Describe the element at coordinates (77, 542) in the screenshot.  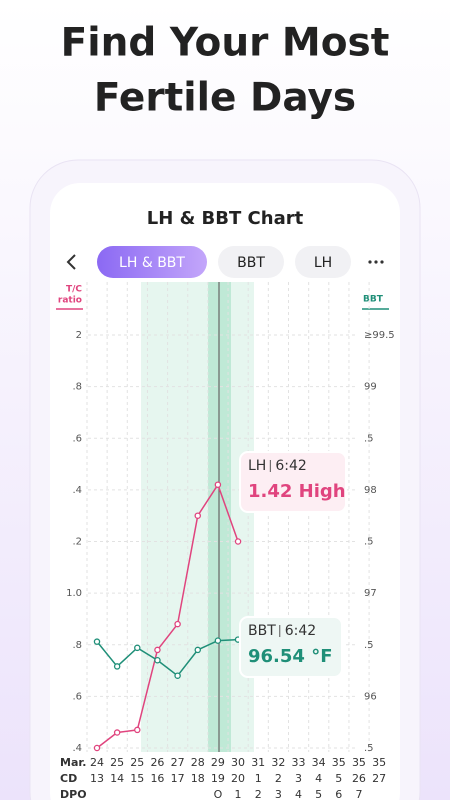
I see `y-tick-label: .2` at that location.